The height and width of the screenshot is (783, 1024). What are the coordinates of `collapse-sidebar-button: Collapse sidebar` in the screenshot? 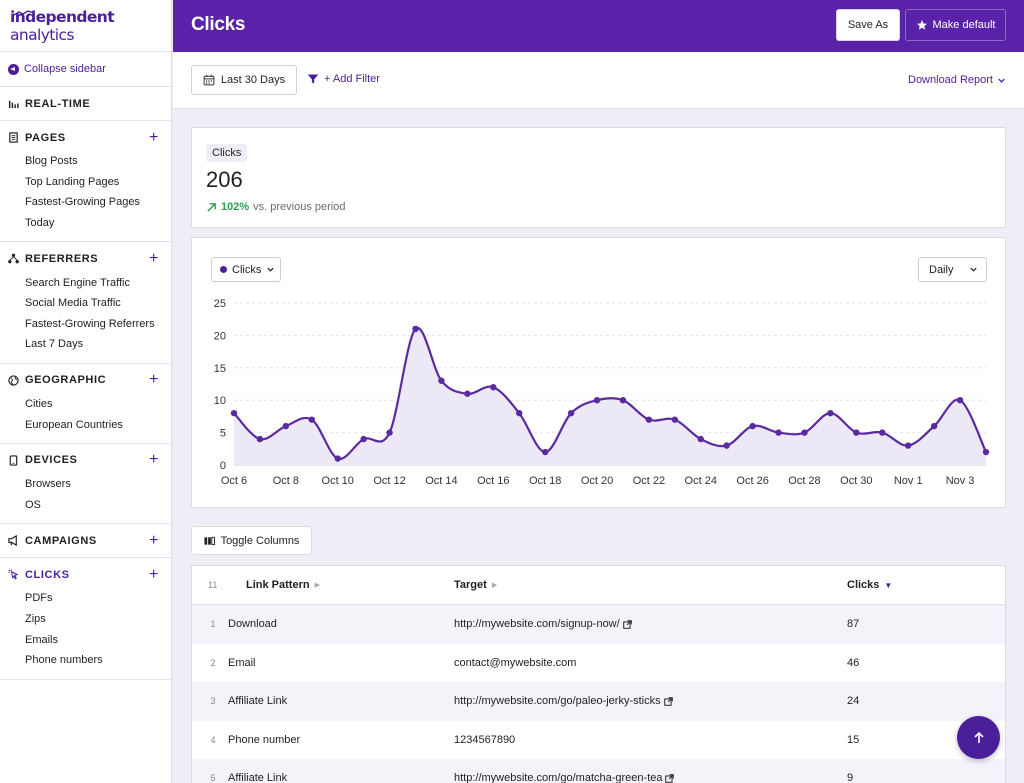 It's located at (85, 69).